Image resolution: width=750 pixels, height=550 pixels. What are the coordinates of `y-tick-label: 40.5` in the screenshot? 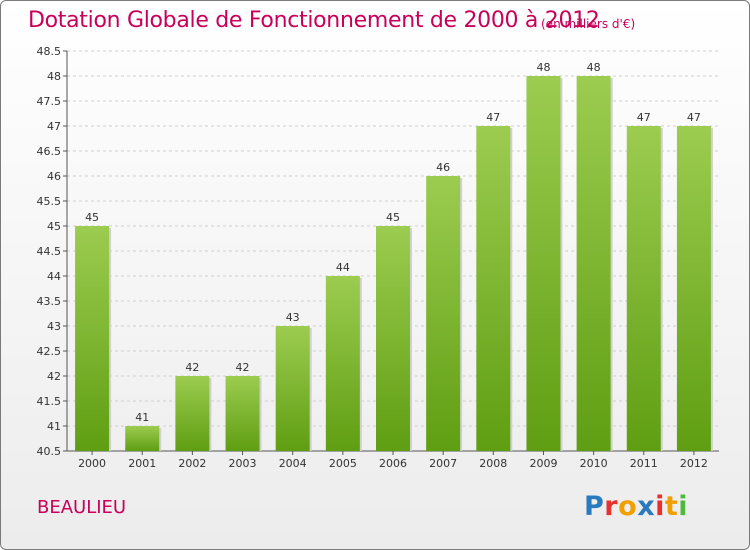 It's located at (49, 451).